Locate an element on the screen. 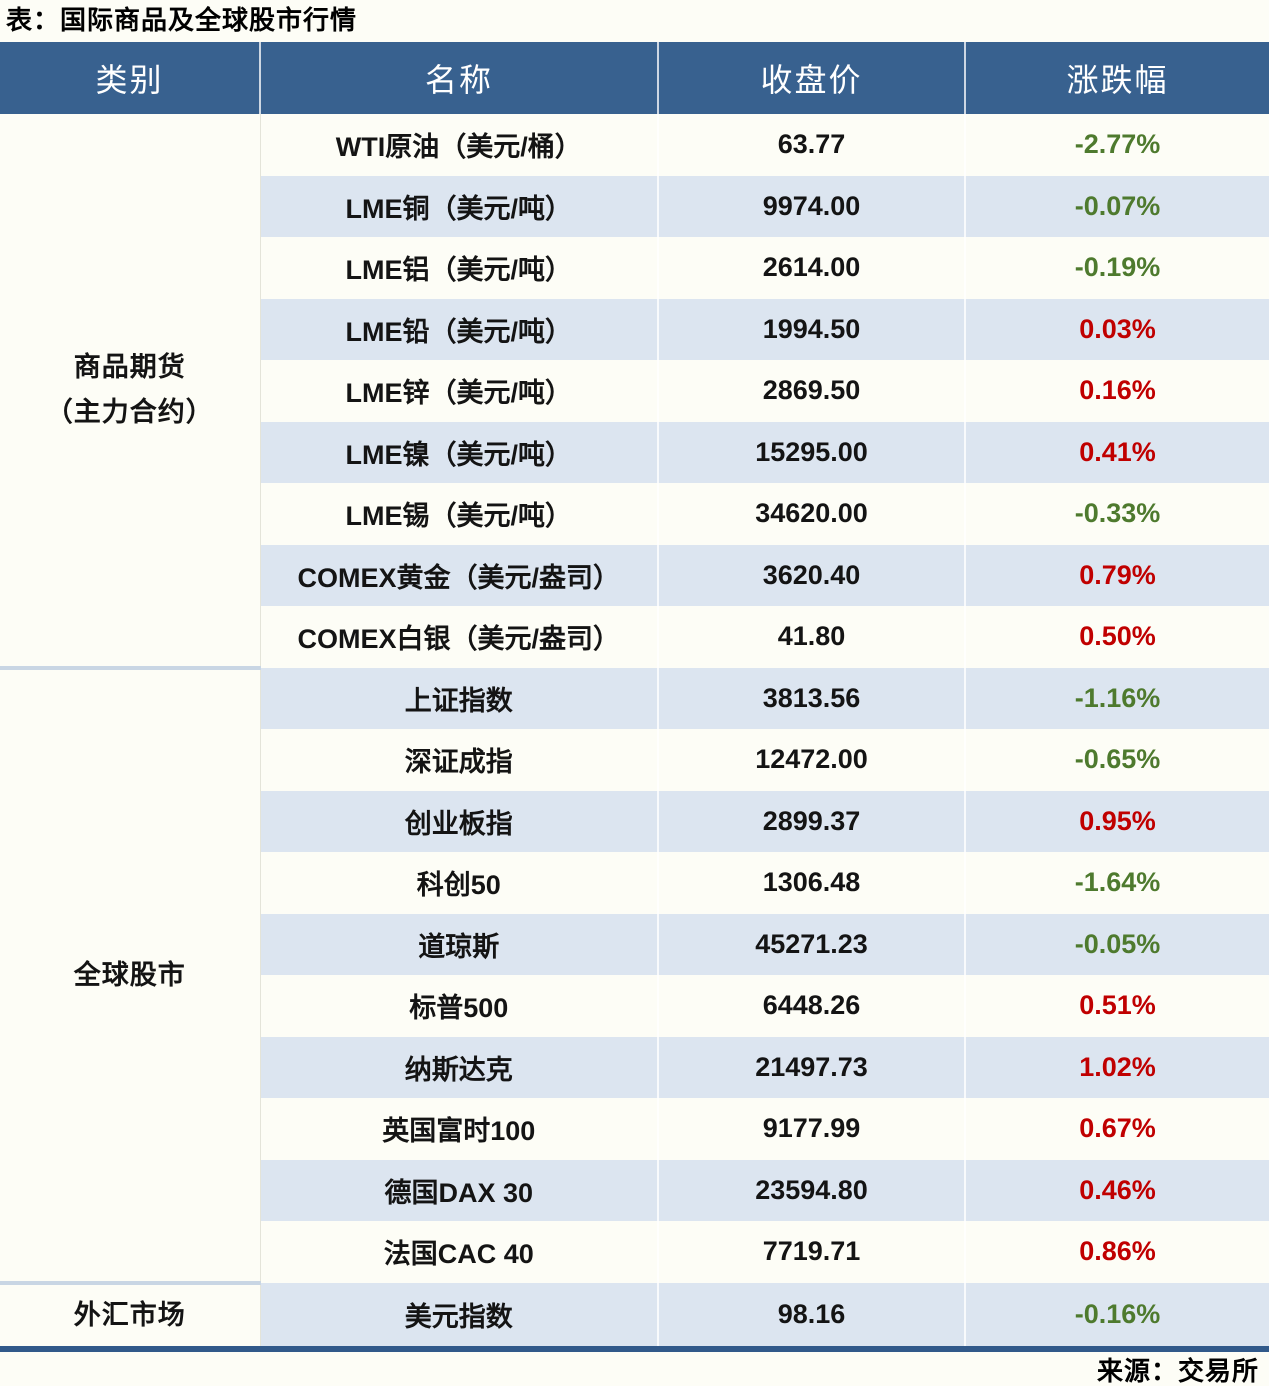  change-cell: 0.86% is located at coordinates (1116, 1252).